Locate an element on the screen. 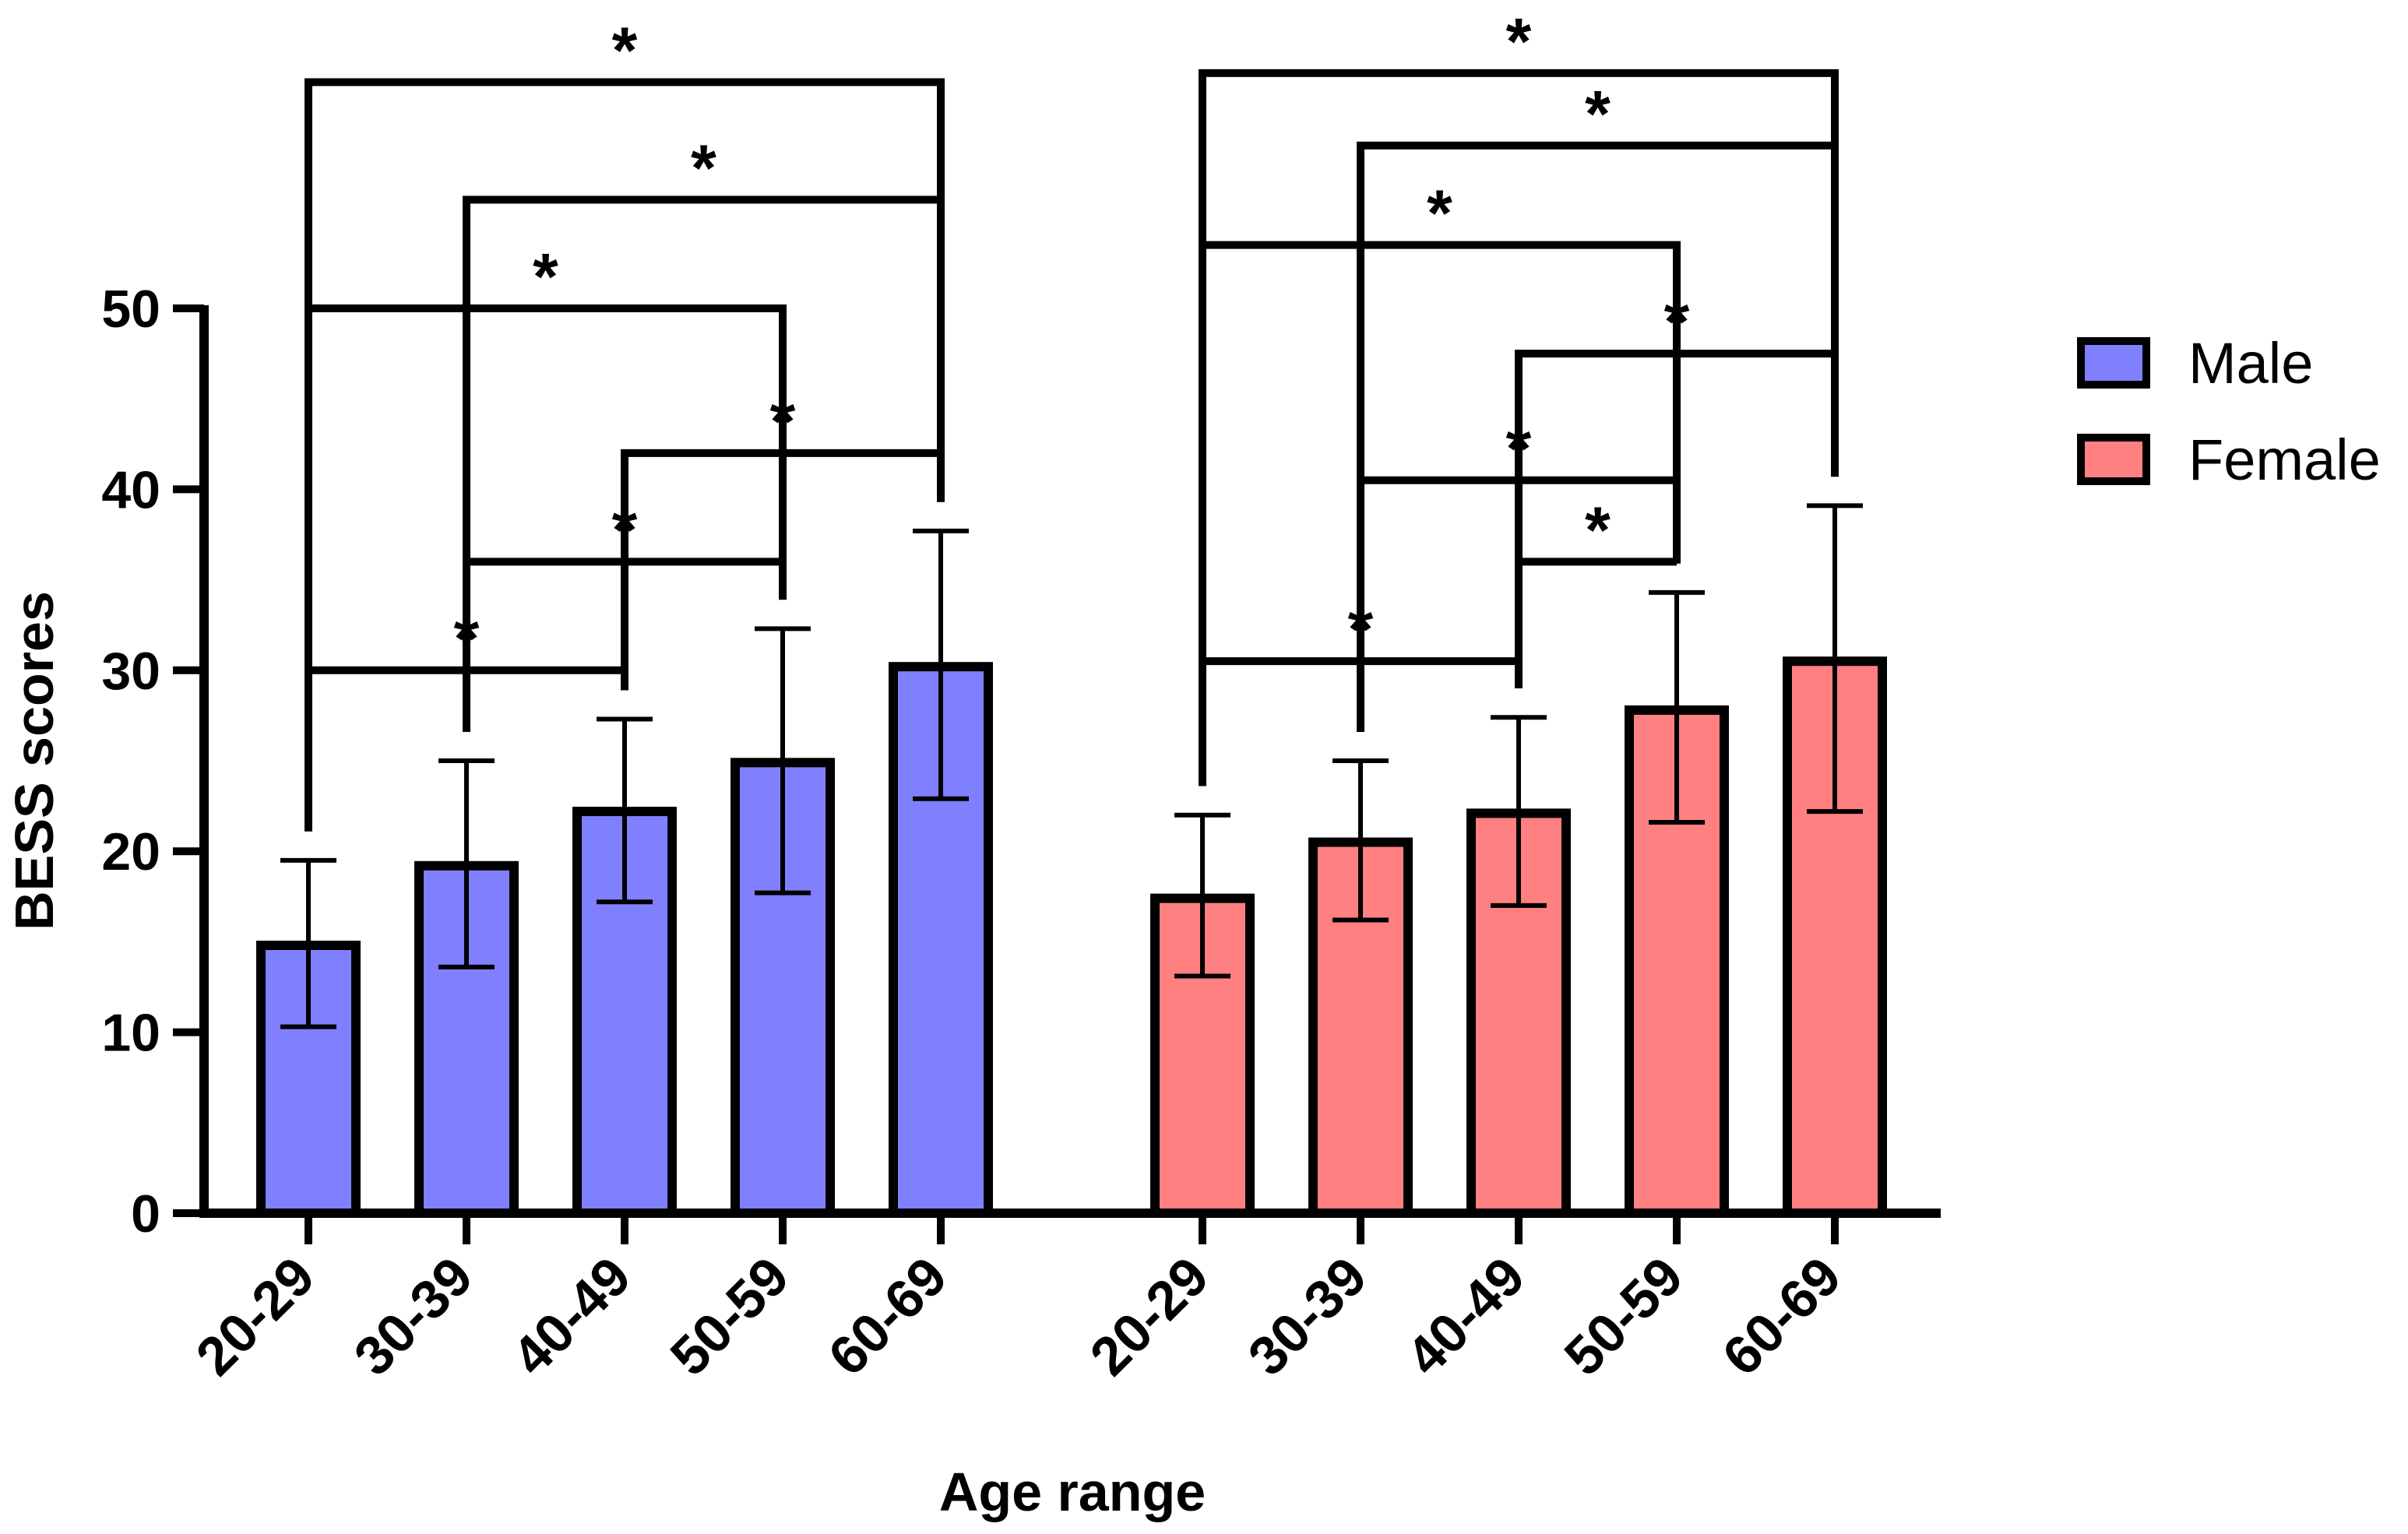 This screenshot has height=1534, width=2408. x-tick-label-female-30-39: 30-39 is located at coordinates (1307, 1316).